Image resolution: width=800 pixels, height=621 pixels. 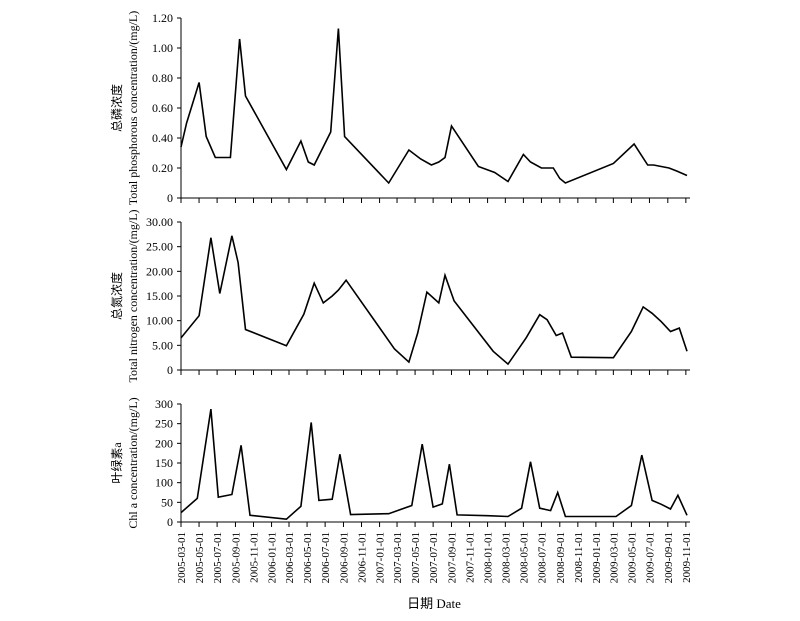 I want to click on y-tick-label: 15.00, so click(x=159, y=296).